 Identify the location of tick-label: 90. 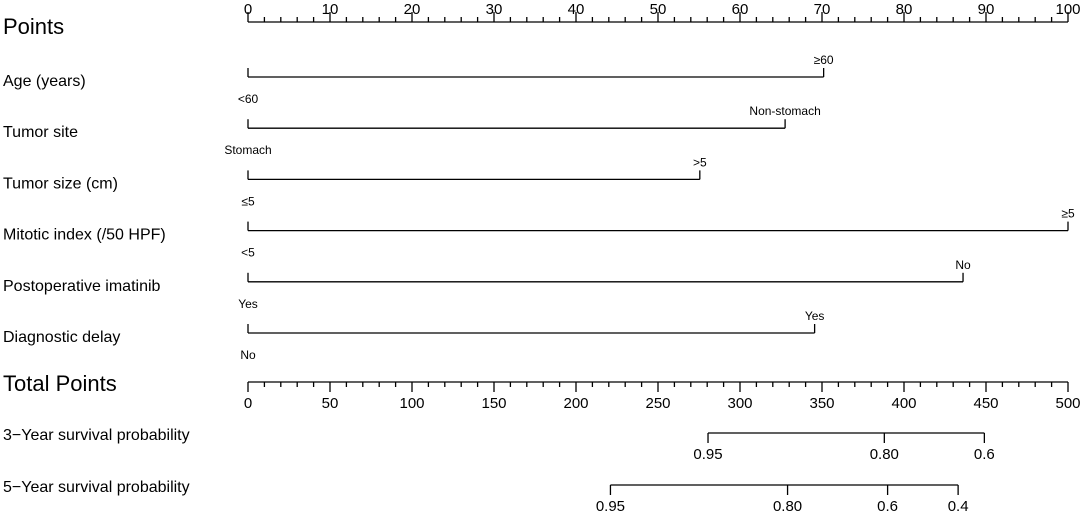
(986, 9).